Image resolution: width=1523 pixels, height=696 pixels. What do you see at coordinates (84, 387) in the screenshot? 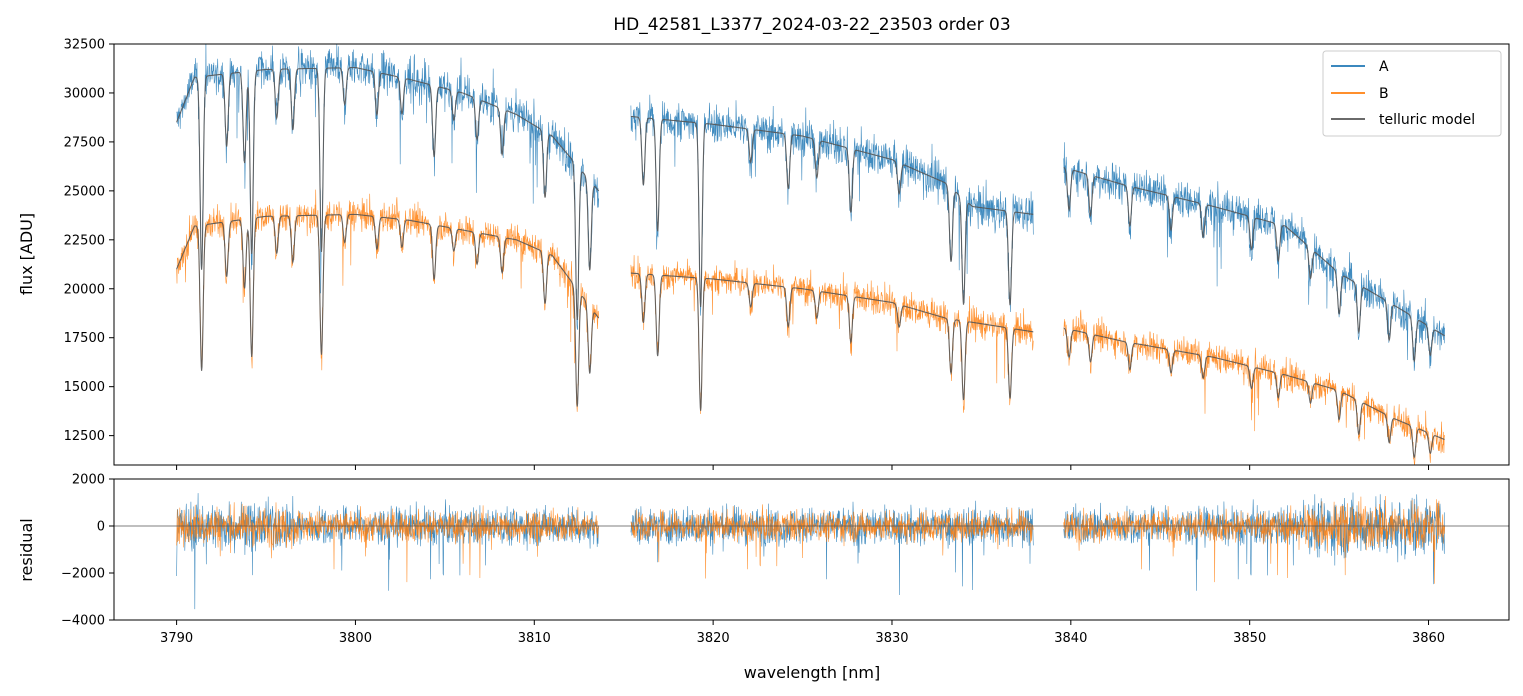
I see `flux-y-tick-label: 15000` at bounding box center [84, 387].